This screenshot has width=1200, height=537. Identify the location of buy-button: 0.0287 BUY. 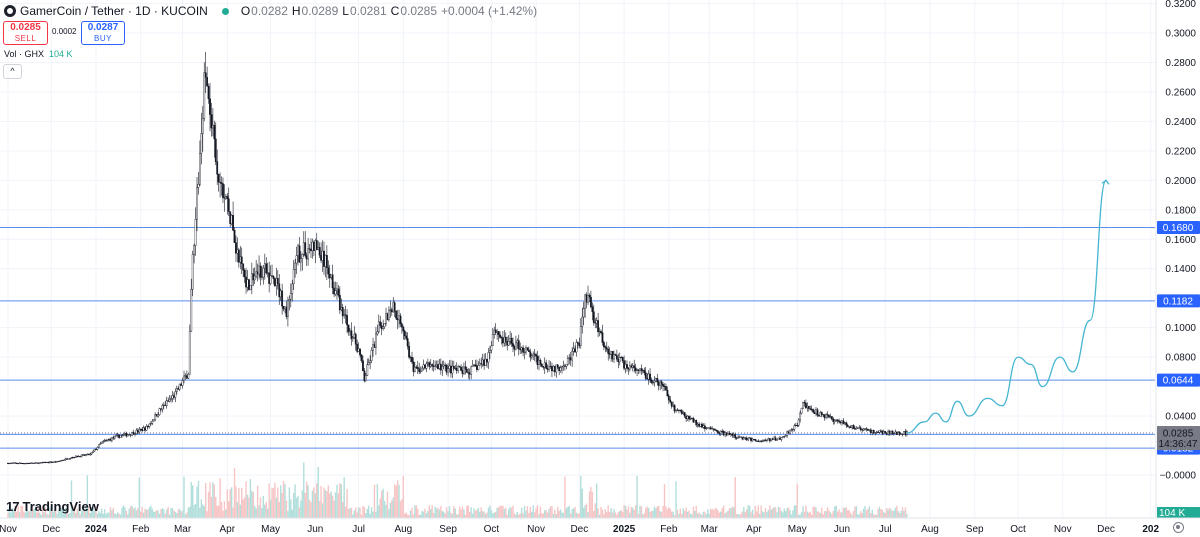
(103, 33).